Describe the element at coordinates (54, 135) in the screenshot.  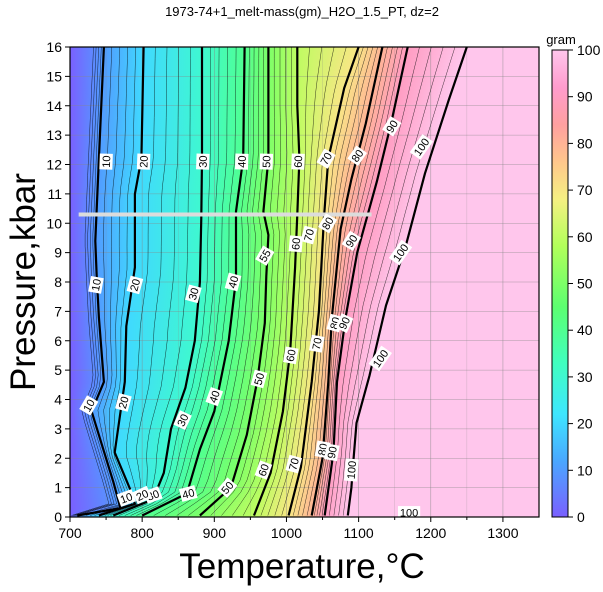
I see `y-tick-label: 13` at that location.